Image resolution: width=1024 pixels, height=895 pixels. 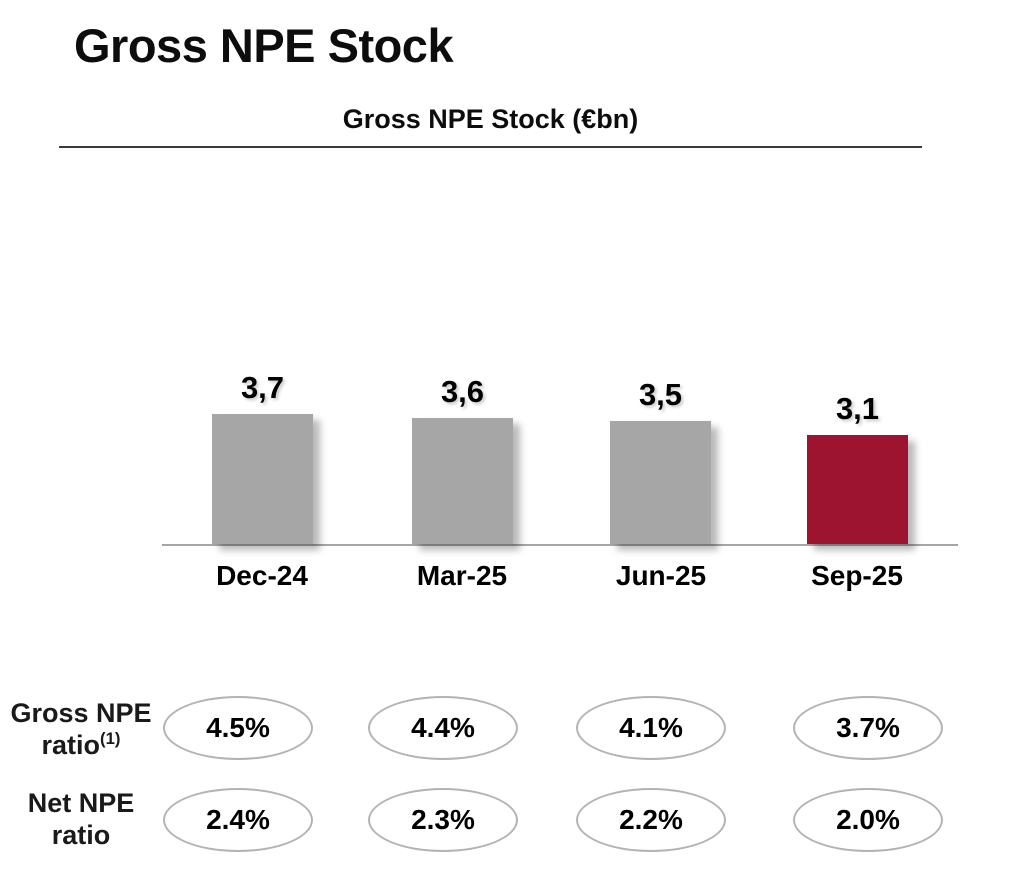 What do you see at coordinates (868, 728) in the screenshot?
I see `gross-npe-ratio-oval-sep25: 3.7%` at bounding box center [868, 728].